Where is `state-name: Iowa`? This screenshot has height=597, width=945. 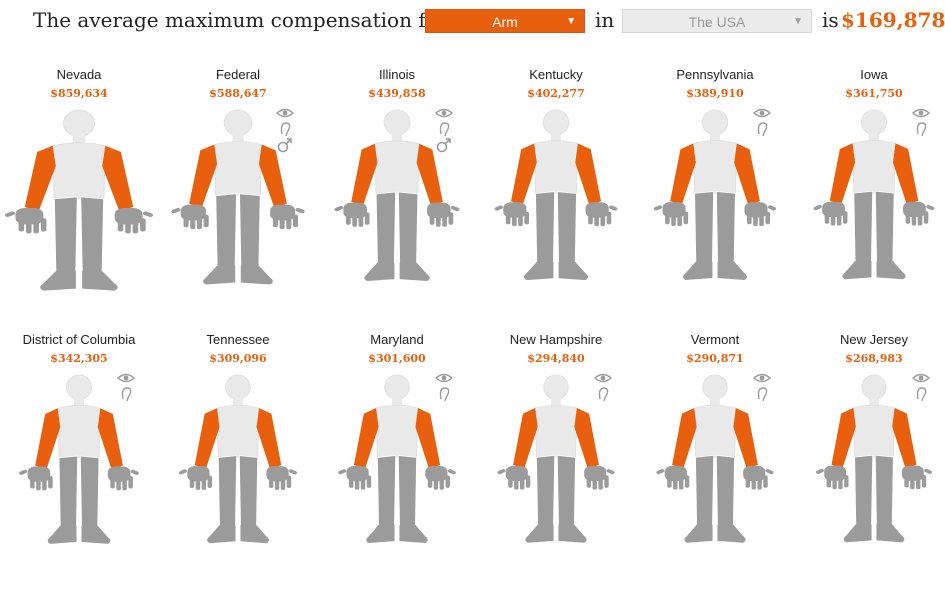 state-name: Iowa is located at coordinates (874, 74).